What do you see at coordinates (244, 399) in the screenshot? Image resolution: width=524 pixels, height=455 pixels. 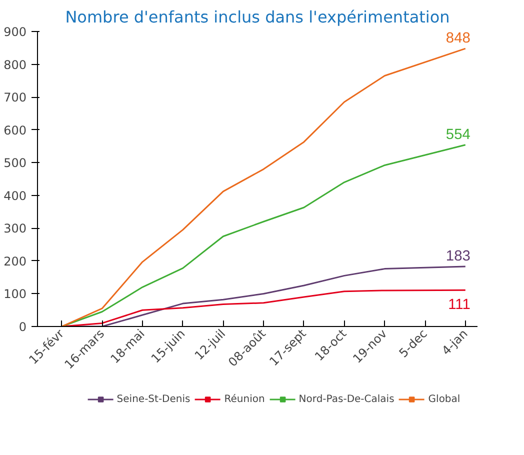 I see `legend-label: Réunion` at bounding box center [244, 399].